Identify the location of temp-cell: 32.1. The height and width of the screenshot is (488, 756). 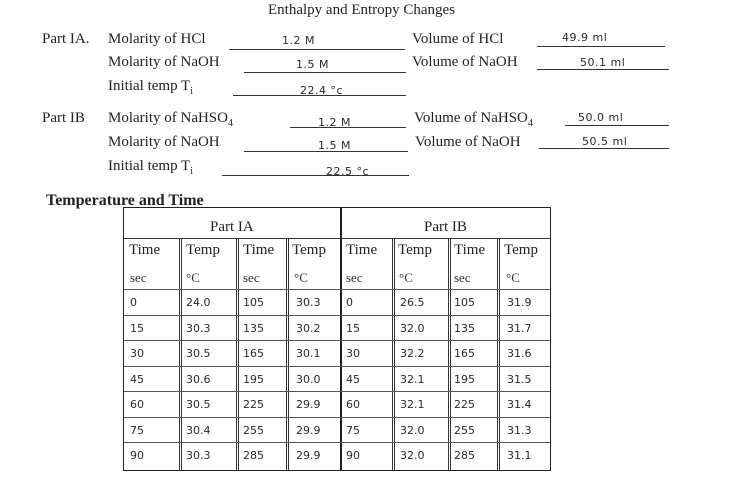
(412, 379).